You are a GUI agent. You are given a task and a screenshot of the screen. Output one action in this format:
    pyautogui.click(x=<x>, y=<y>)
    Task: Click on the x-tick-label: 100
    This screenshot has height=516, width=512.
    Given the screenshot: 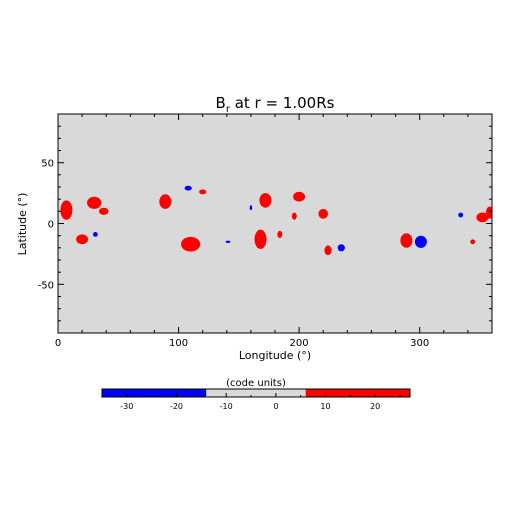 What is the action you would take?
    pyautogui.click(x=178, y=343)
    